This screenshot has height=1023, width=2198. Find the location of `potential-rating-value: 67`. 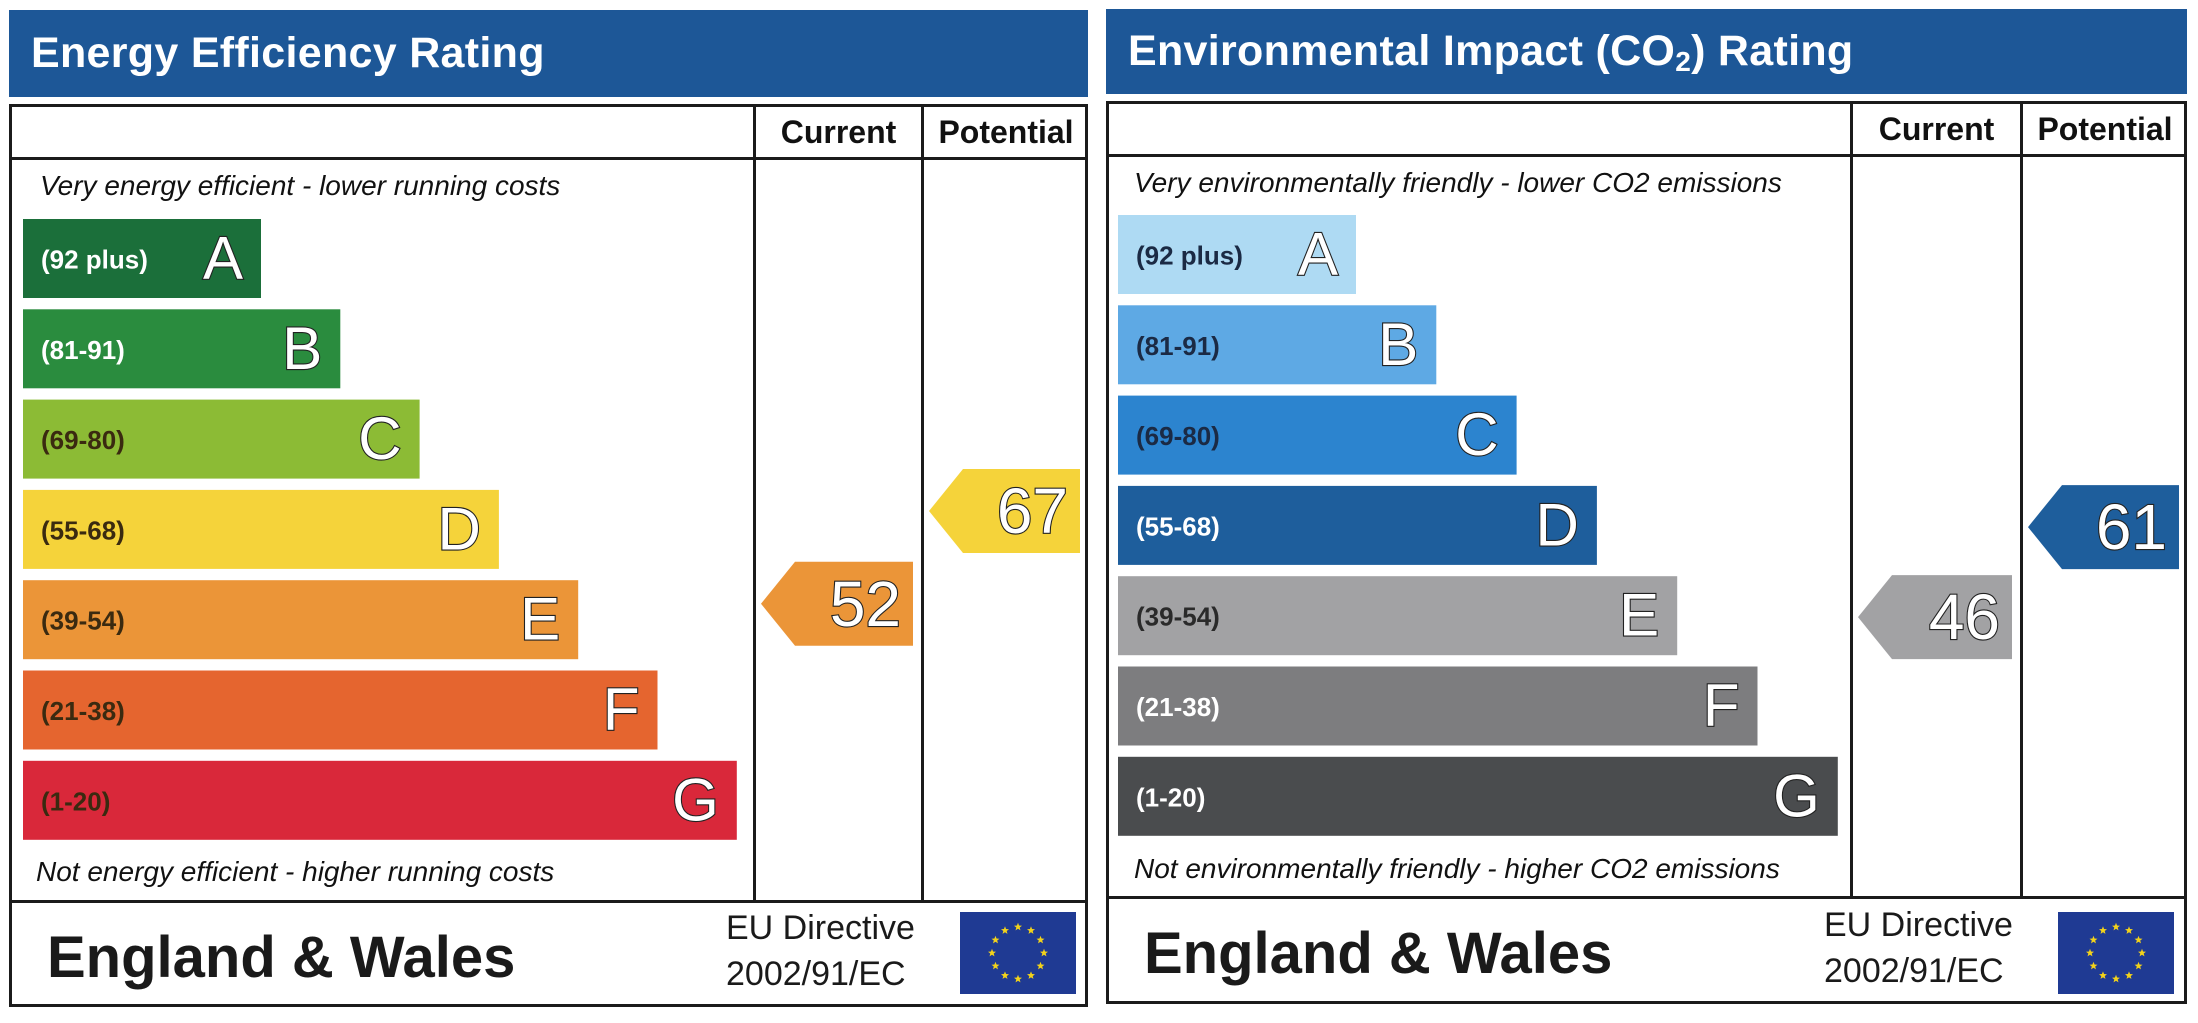

potential-rating-value: 67 is located at coordinates (1032, 511).